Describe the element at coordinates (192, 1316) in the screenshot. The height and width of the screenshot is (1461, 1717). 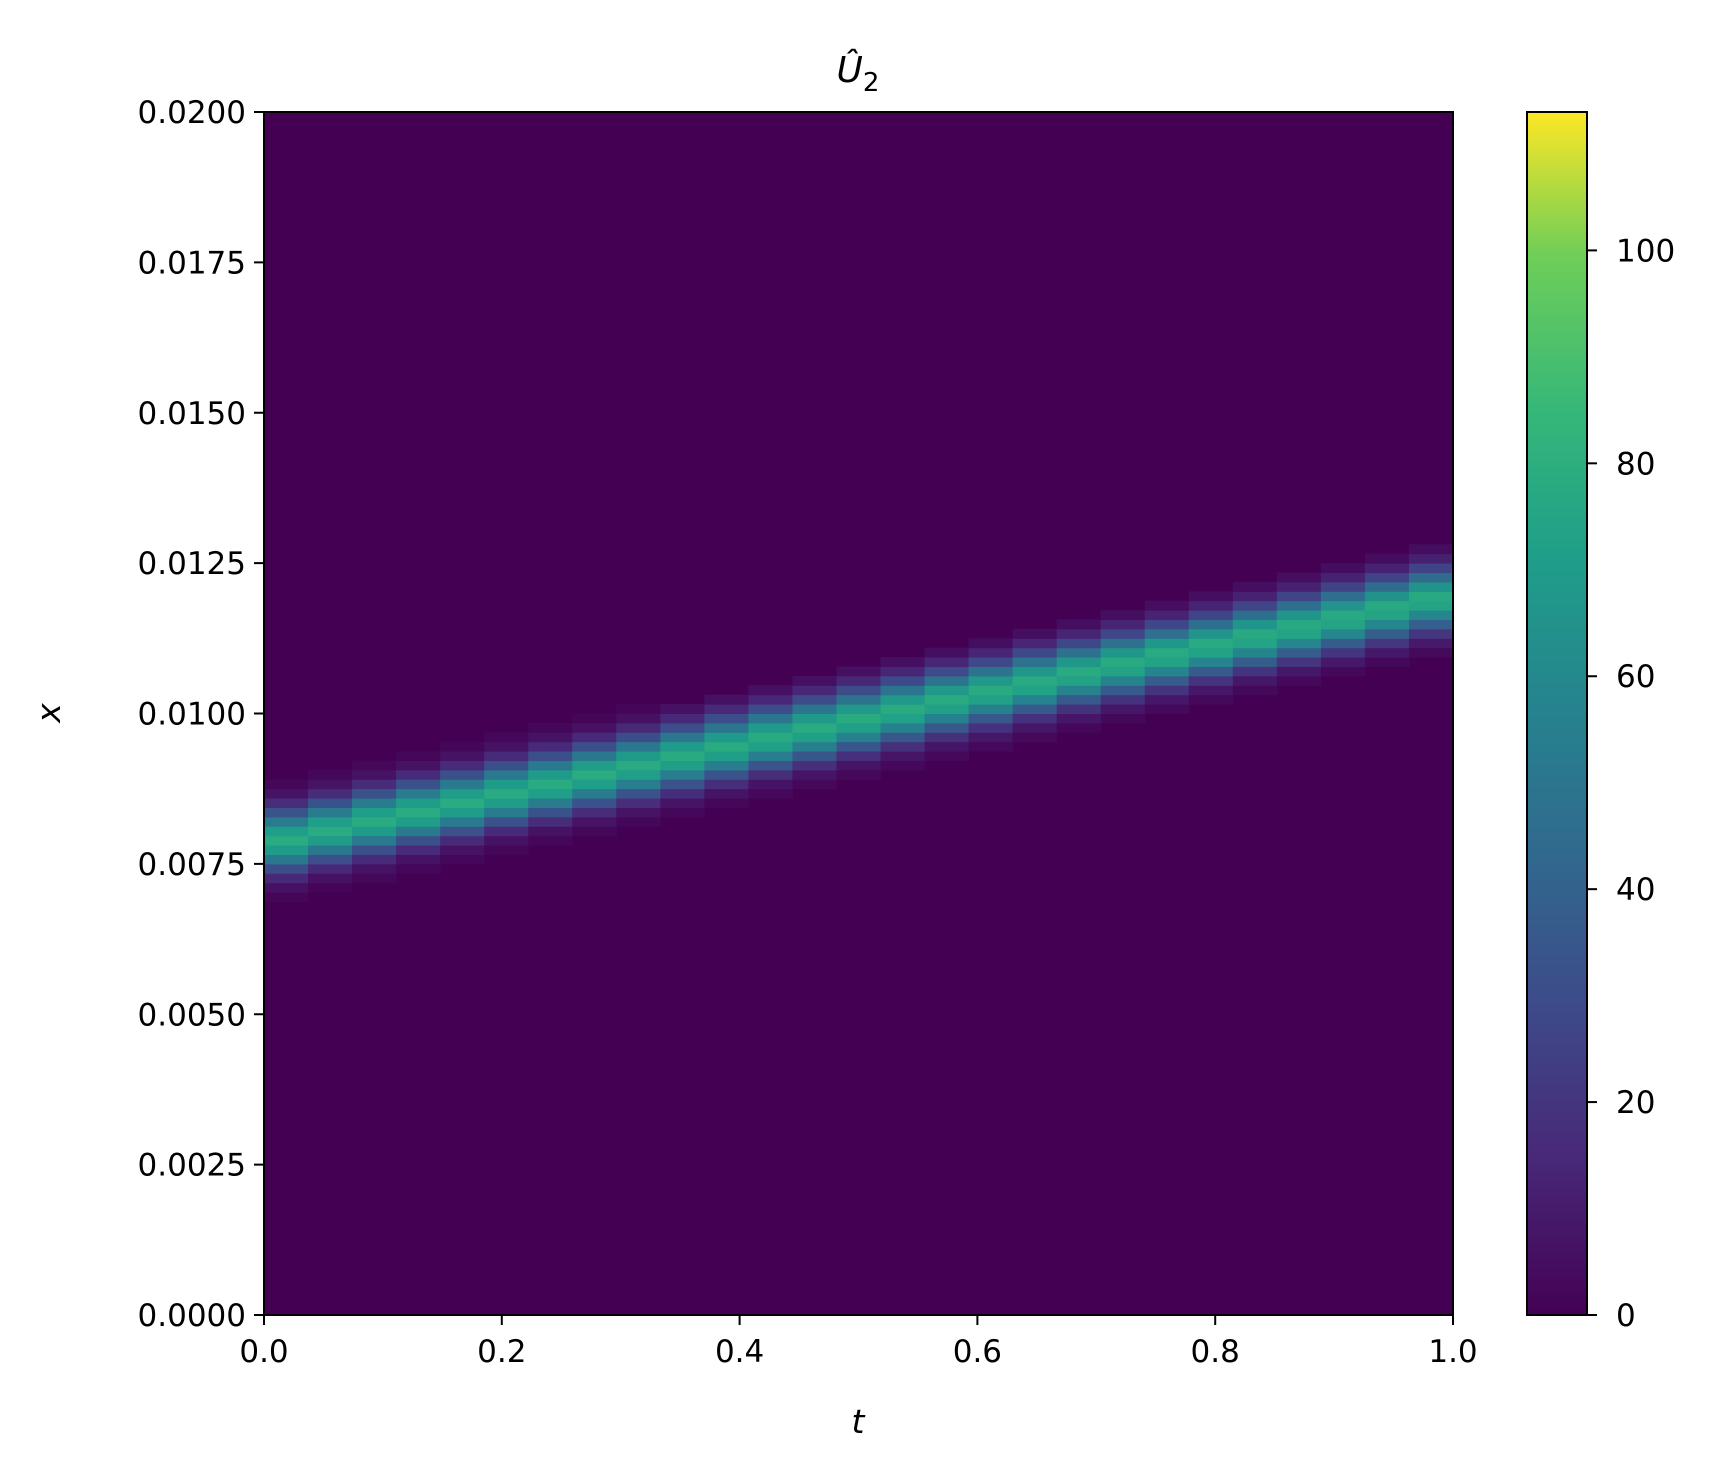
I see `y-tick-label: 0.0000` at that location.